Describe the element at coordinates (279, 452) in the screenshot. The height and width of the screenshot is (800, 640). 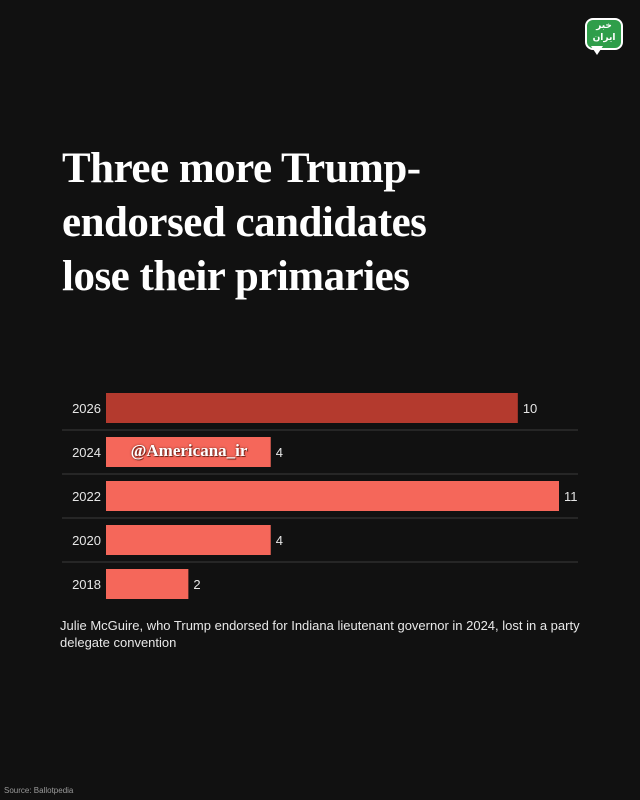
I see `value-label-2024: 4` at that location.